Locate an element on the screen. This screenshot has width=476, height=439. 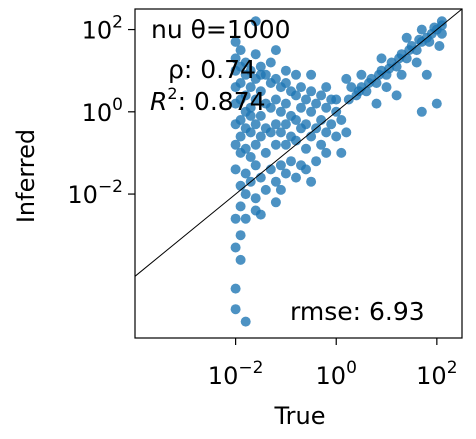
x-tick-label: 102 is located at coordinates (436, 374).